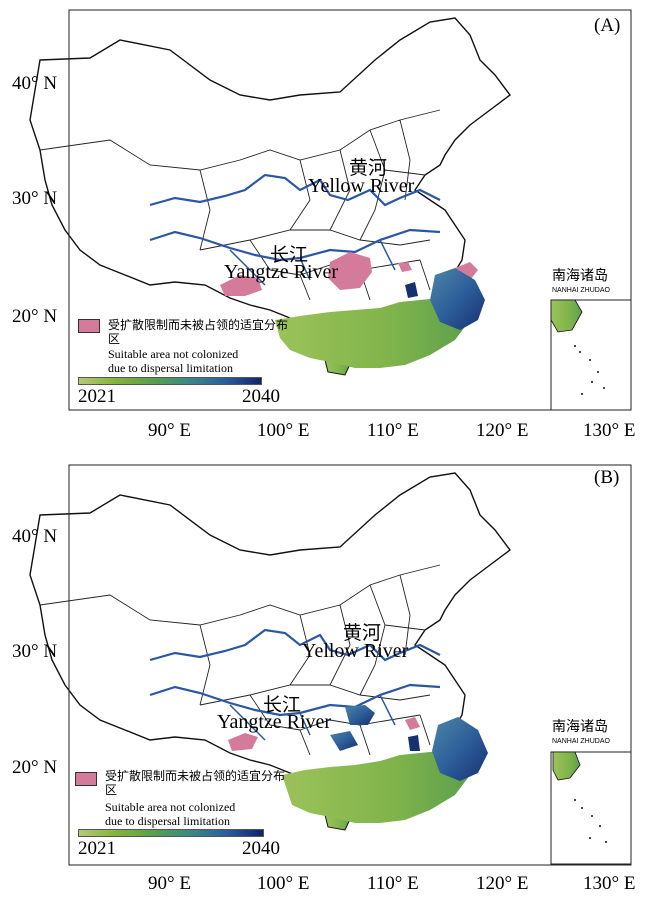  I want to click on panel-b-lon-tick-90: 90° E, so click(169, 883).